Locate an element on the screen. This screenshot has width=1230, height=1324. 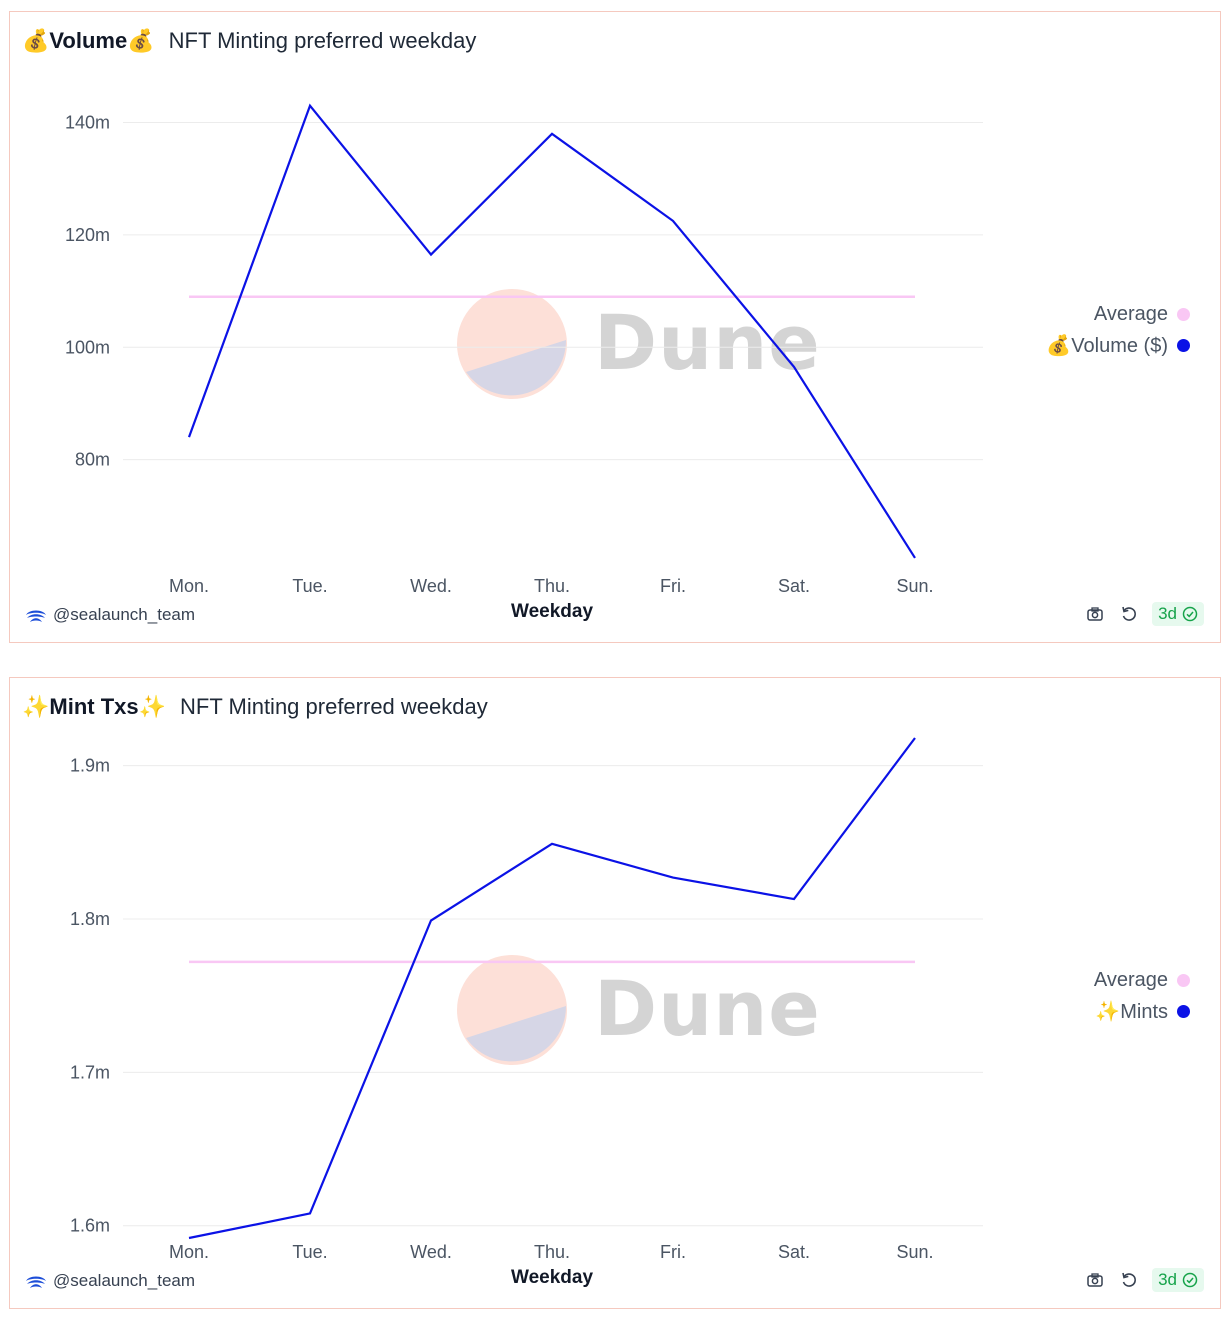
chart-header: 💰Volume💰 NFT Minting preferred weekday is located at coordinates (249, 41).